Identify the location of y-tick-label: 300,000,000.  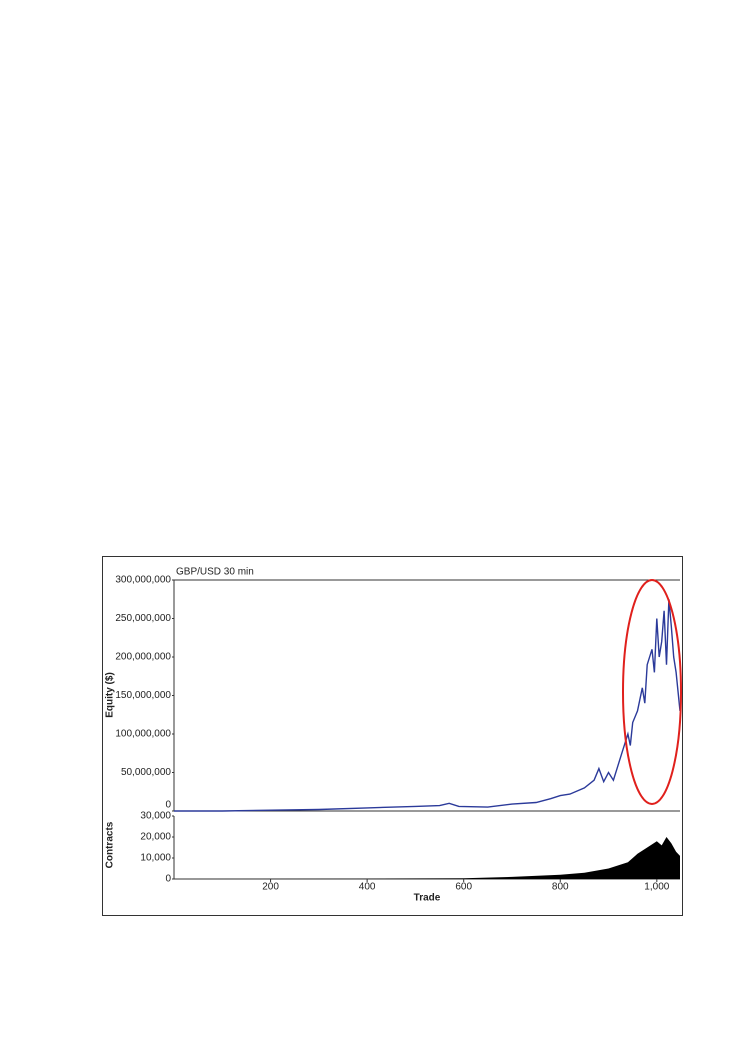
(143, 580).